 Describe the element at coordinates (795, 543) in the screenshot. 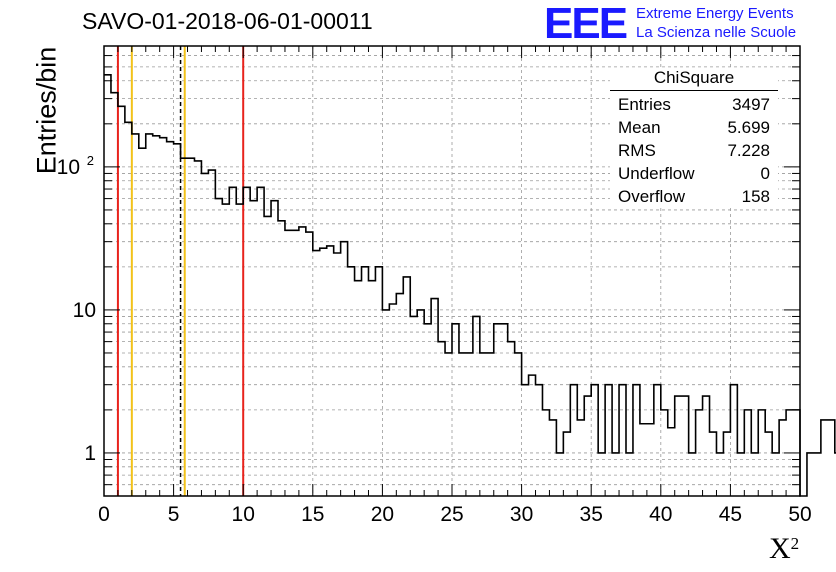

I see `x-axis-label-superscript: 2` at that location.